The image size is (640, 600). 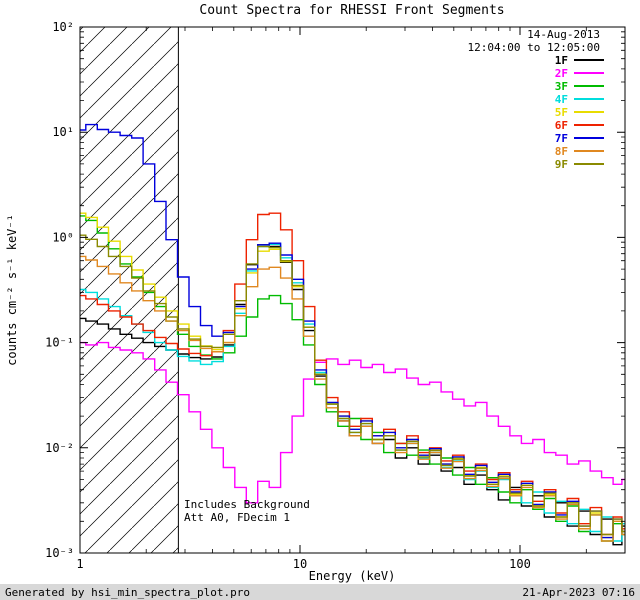 What do you see at coordinates (63, 237) in the screenshot?
I see `y-tick-label: 10⁰` at bounding box center [63, 237].